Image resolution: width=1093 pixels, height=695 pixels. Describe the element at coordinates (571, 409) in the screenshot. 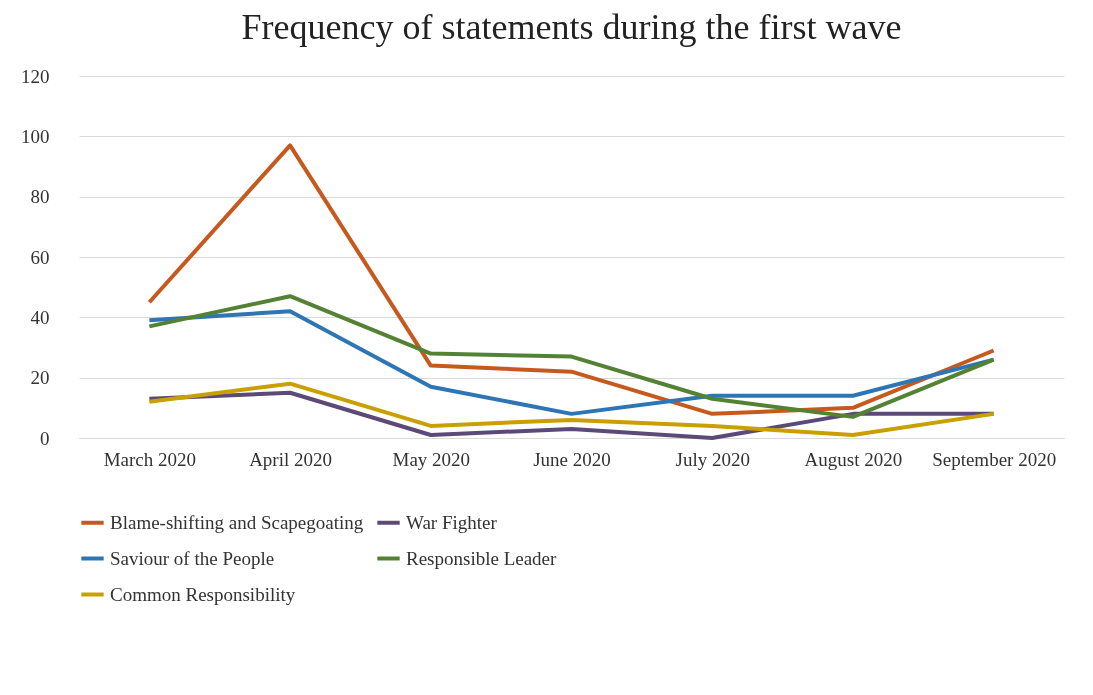

I see `line-series` at that location.